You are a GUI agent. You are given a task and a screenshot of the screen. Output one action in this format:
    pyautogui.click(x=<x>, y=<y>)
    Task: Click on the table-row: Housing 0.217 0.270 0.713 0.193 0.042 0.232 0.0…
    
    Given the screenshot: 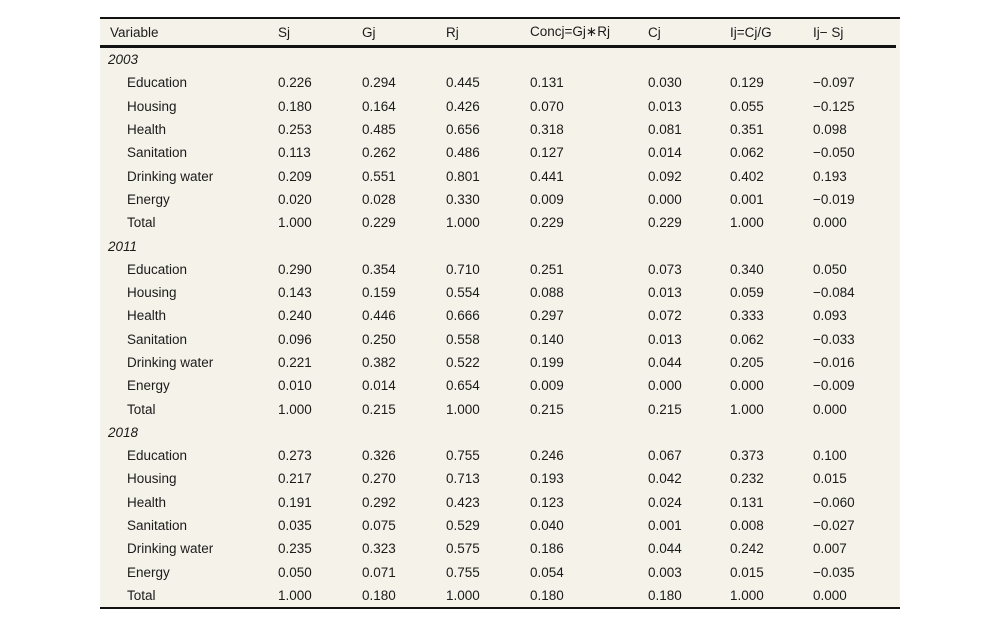 What is the action you would take?
    pyautogui.click(x=498, y=478)
    